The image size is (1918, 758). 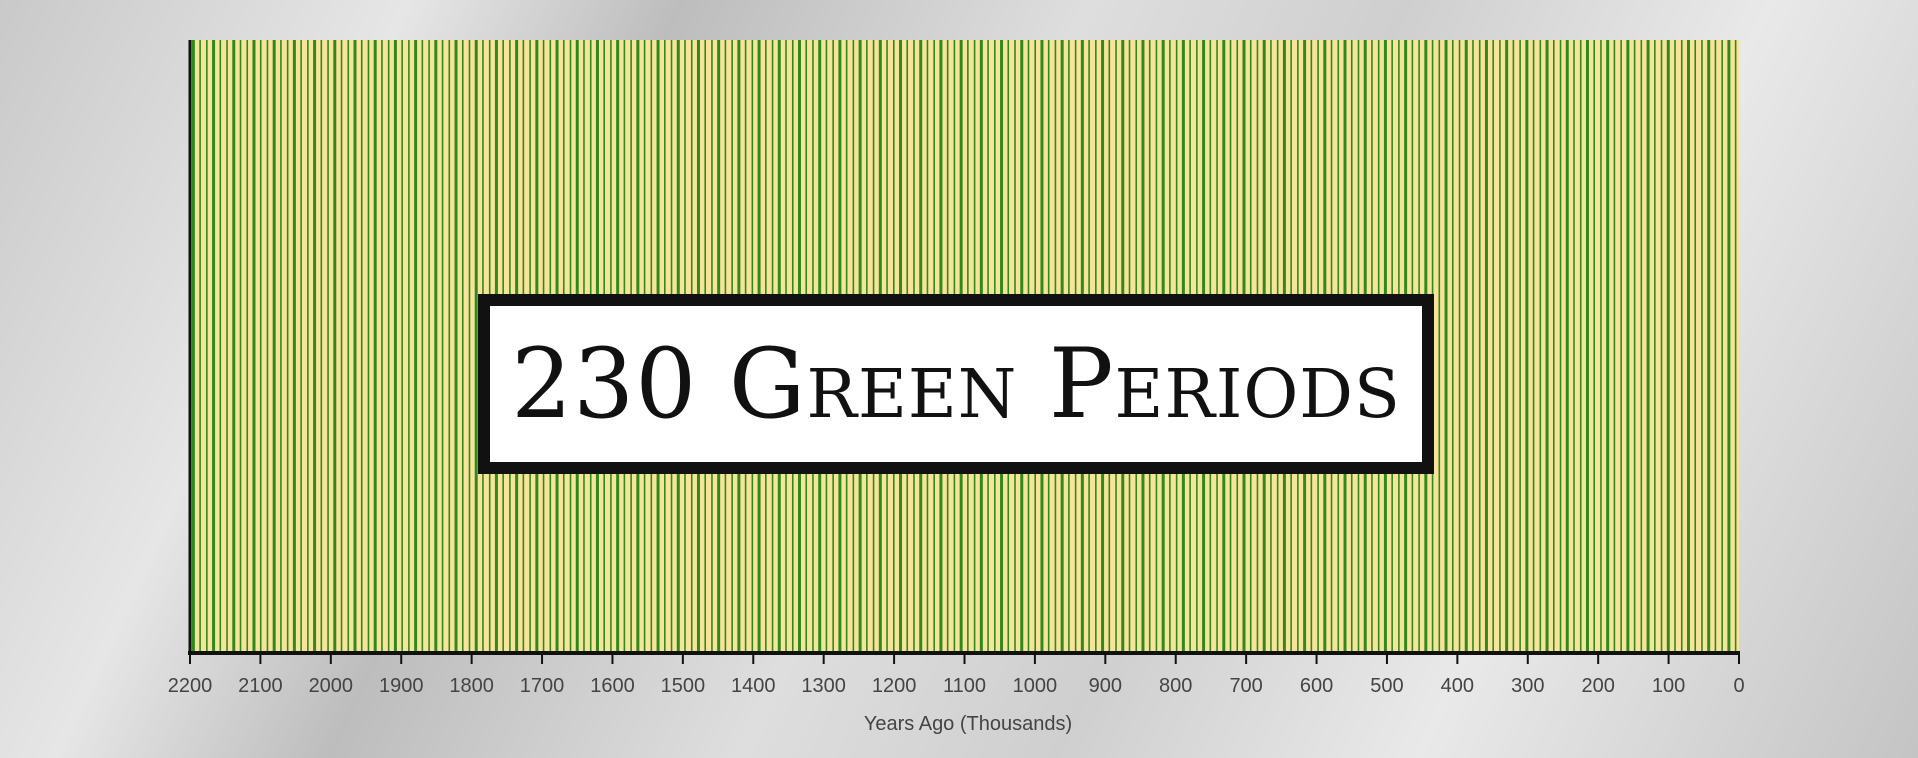 I want to click on x-tick-label: 1200, so click(x=894, y=686).